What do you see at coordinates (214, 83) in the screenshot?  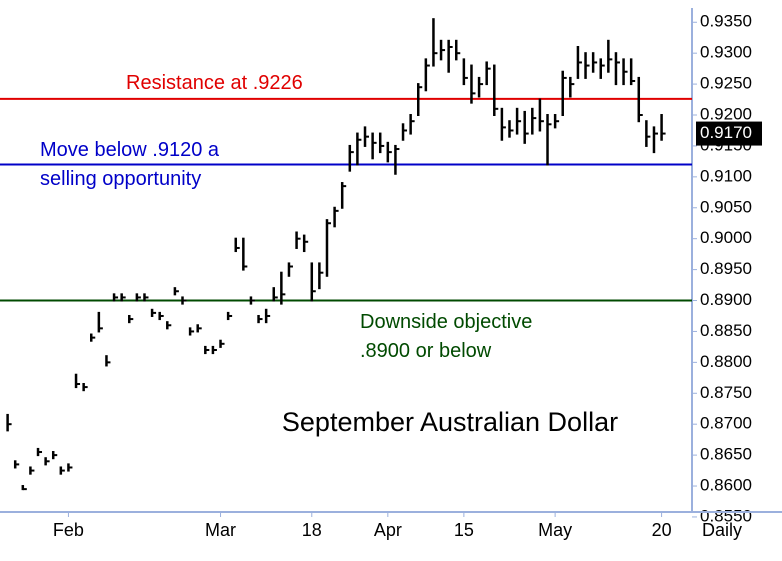 I see `annotation: Resistance at .9226` at bounding box center [214, 83].